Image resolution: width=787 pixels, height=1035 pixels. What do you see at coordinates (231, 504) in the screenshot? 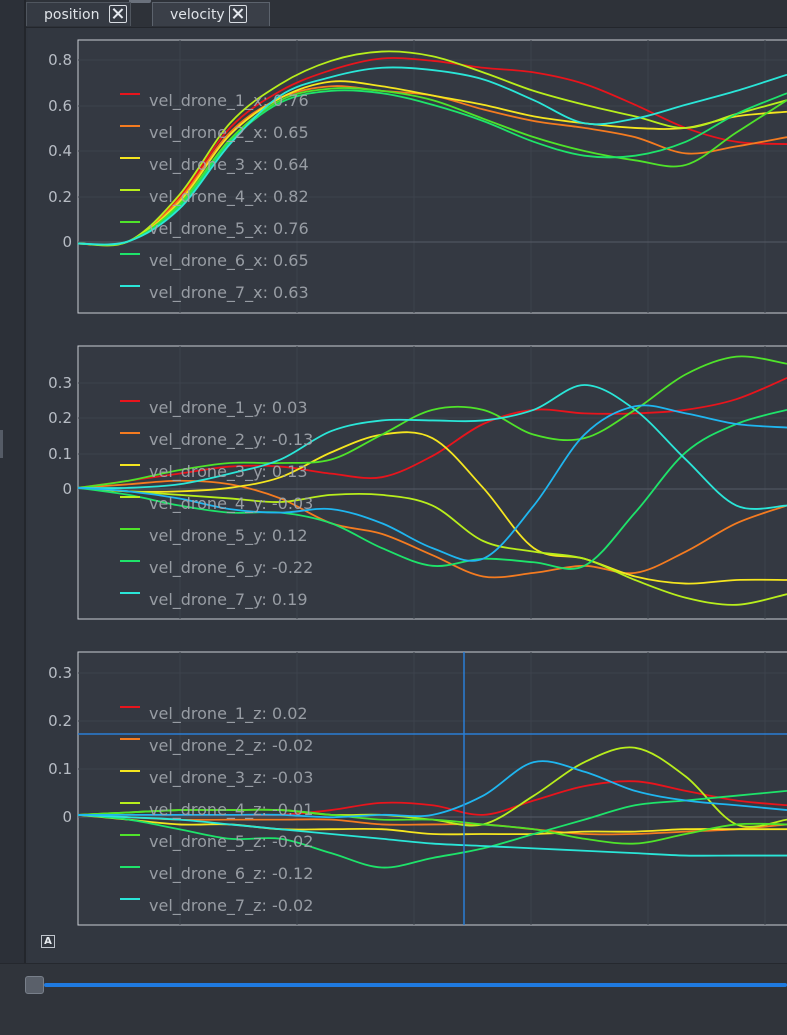
I see `legend-entry: vel_drone_4_y: -0.03` at bounding box center [231, 504].